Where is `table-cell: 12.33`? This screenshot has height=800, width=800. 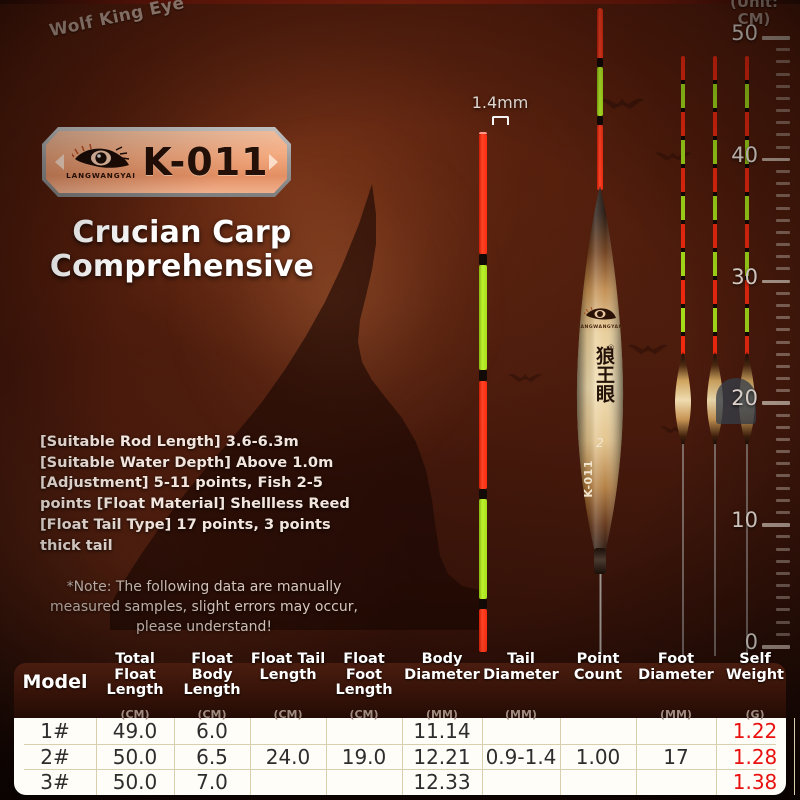 table-cell: 12.33 is located at coordinates (442, 782).